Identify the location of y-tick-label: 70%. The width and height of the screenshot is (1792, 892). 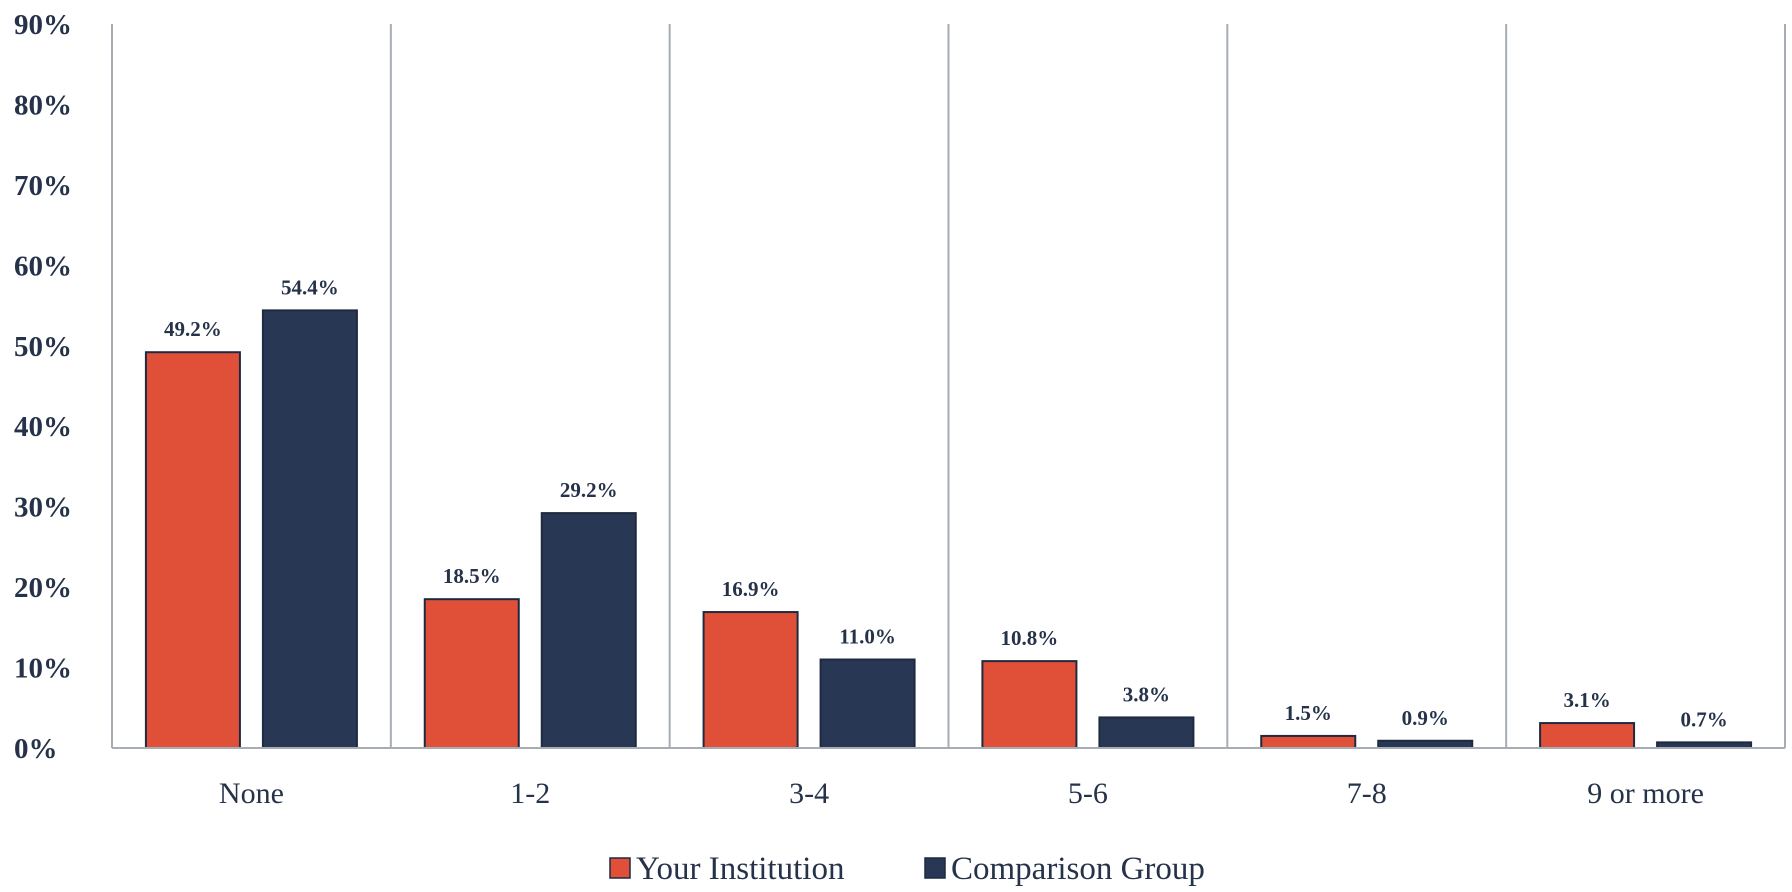
(43, 186).